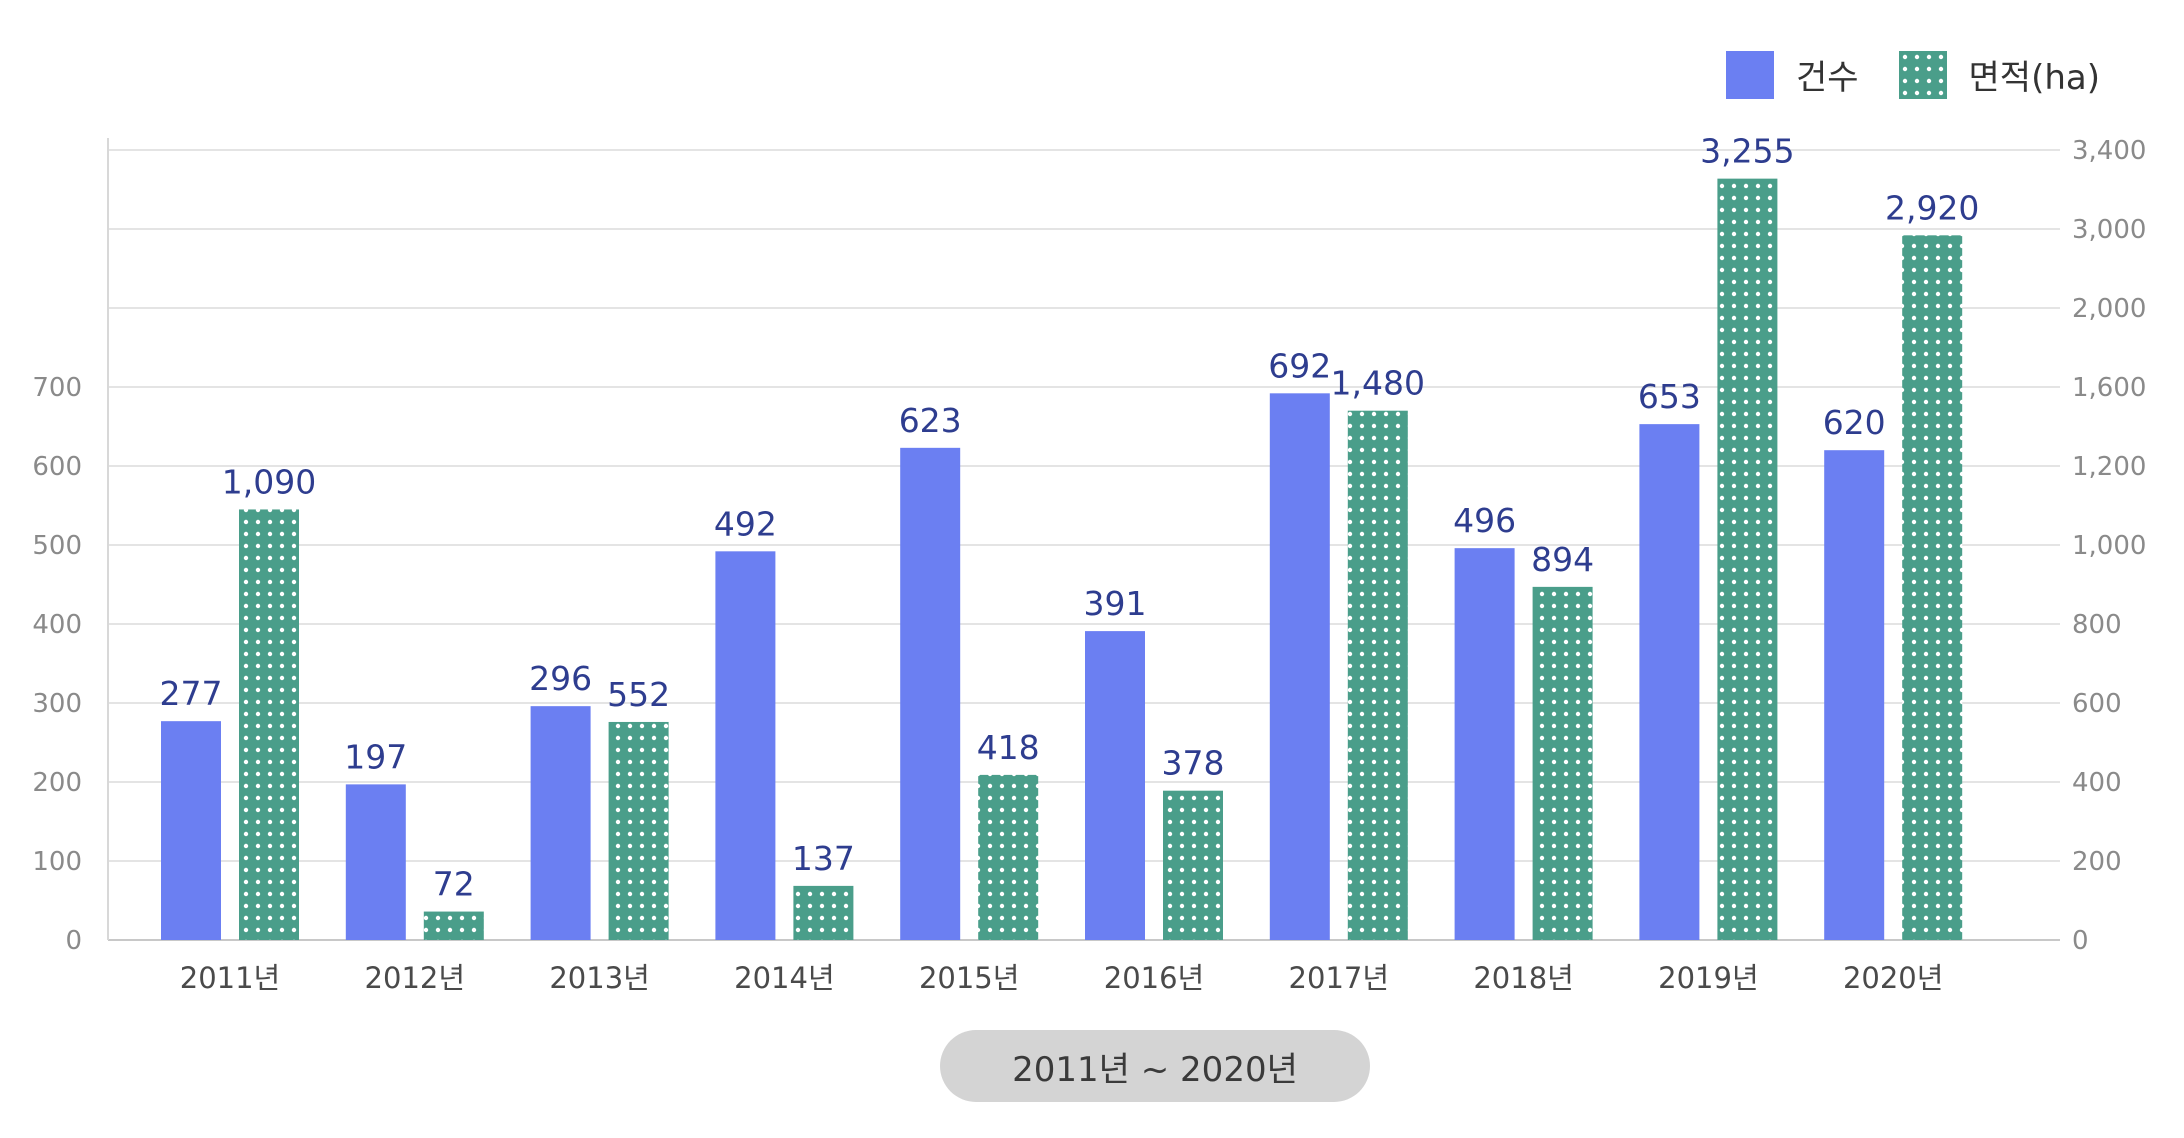 The width and height of the screenshot is (2184, 1138). Describe the element at coordinates (1893, 74) in the screenshot. I see `legend: 건수 면적(ha)` at that location.